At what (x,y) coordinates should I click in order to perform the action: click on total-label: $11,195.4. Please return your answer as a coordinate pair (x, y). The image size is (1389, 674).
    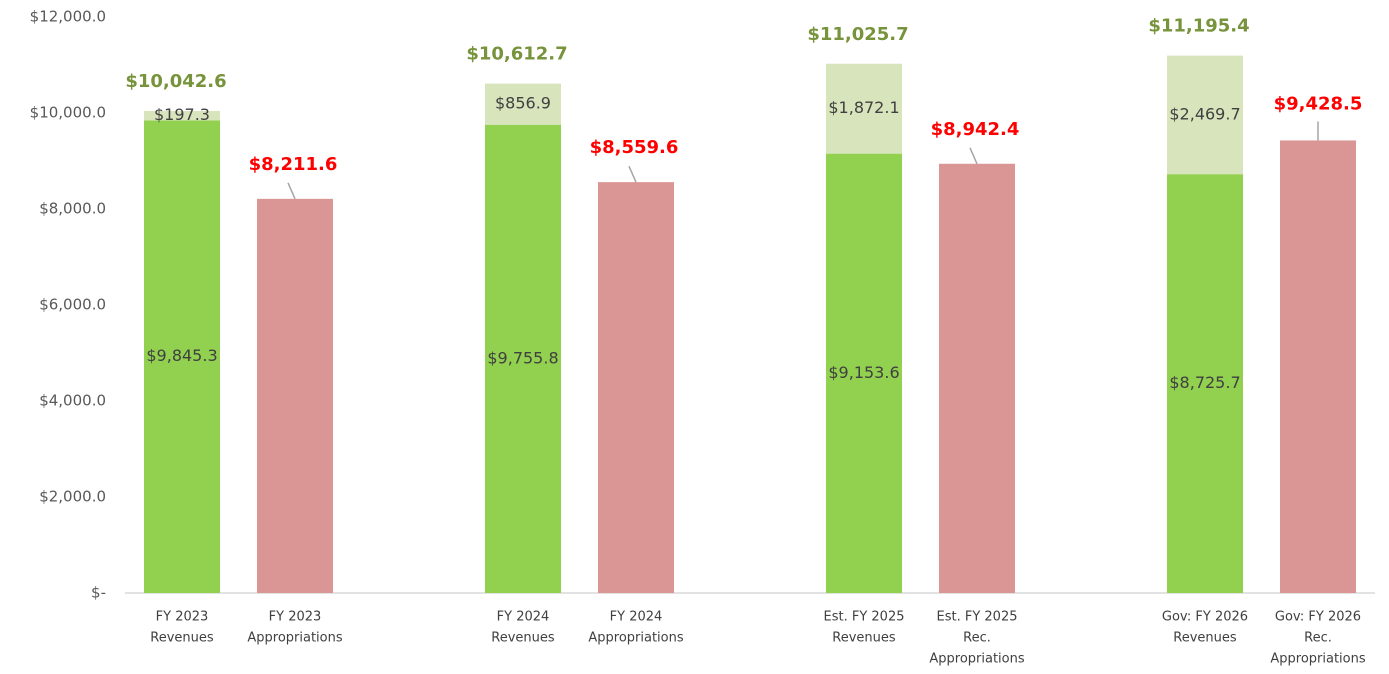
    Looking at the image, I should click on (1198, 26).